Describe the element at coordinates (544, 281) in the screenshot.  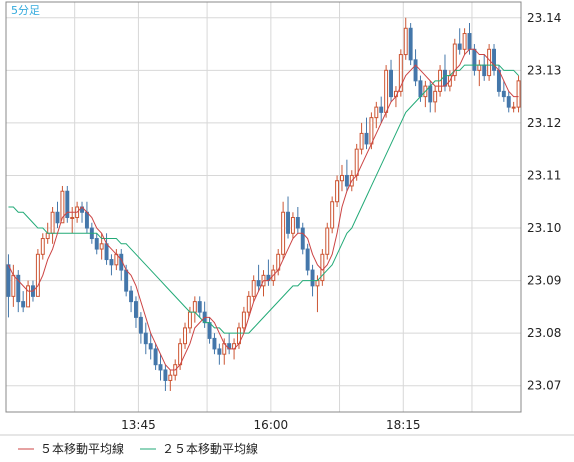
I see `y-tick-label: 23.09` at that location.